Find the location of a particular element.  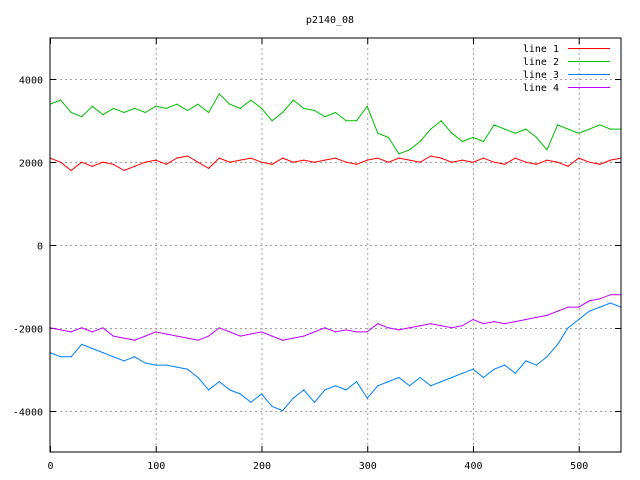

legend: line 1 line 2 line 3 line 4 is located at coordinates (566, 69).